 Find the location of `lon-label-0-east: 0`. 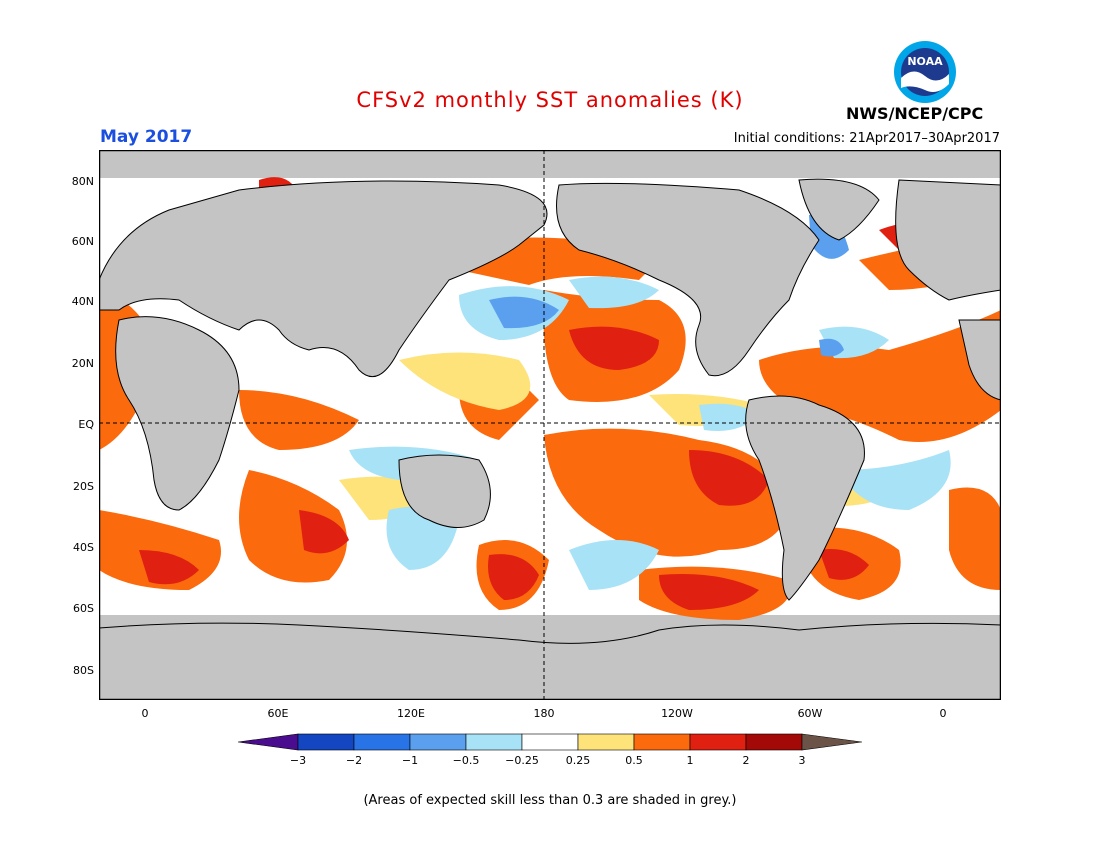

lon-label-0-east: 0 is located at coordinates (943, 713).